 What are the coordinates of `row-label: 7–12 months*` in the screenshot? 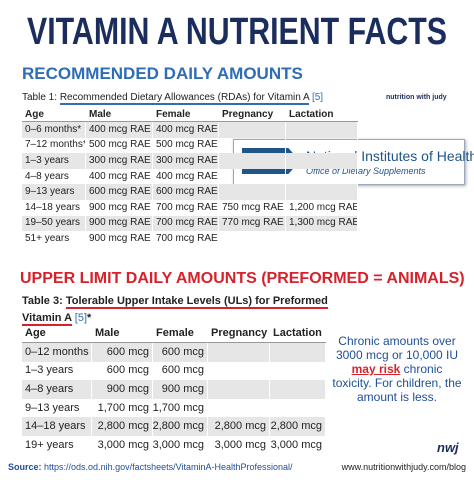 It's located at (54, 145).